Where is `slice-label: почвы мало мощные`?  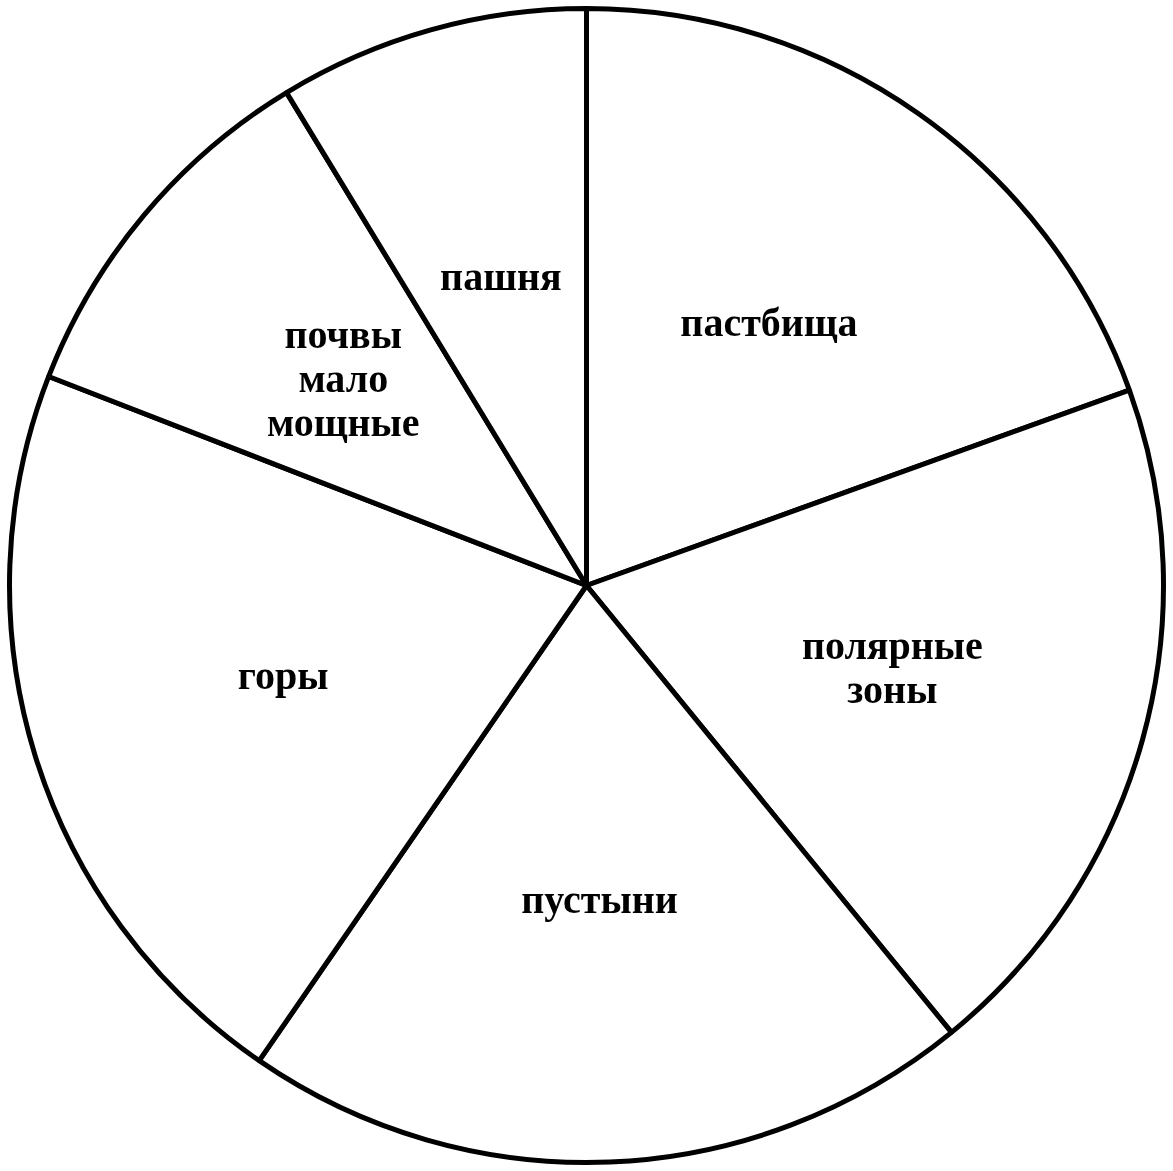
slice-label: почвы мало мощные is located at coordinates (343, 379).